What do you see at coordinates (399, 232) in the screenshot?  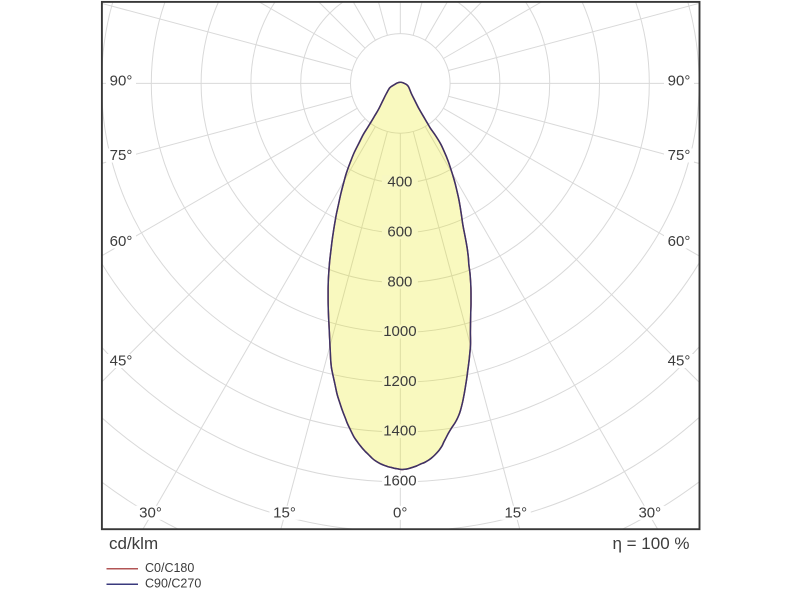 I see `svg-text: 600` at bounding box center [399, 232].